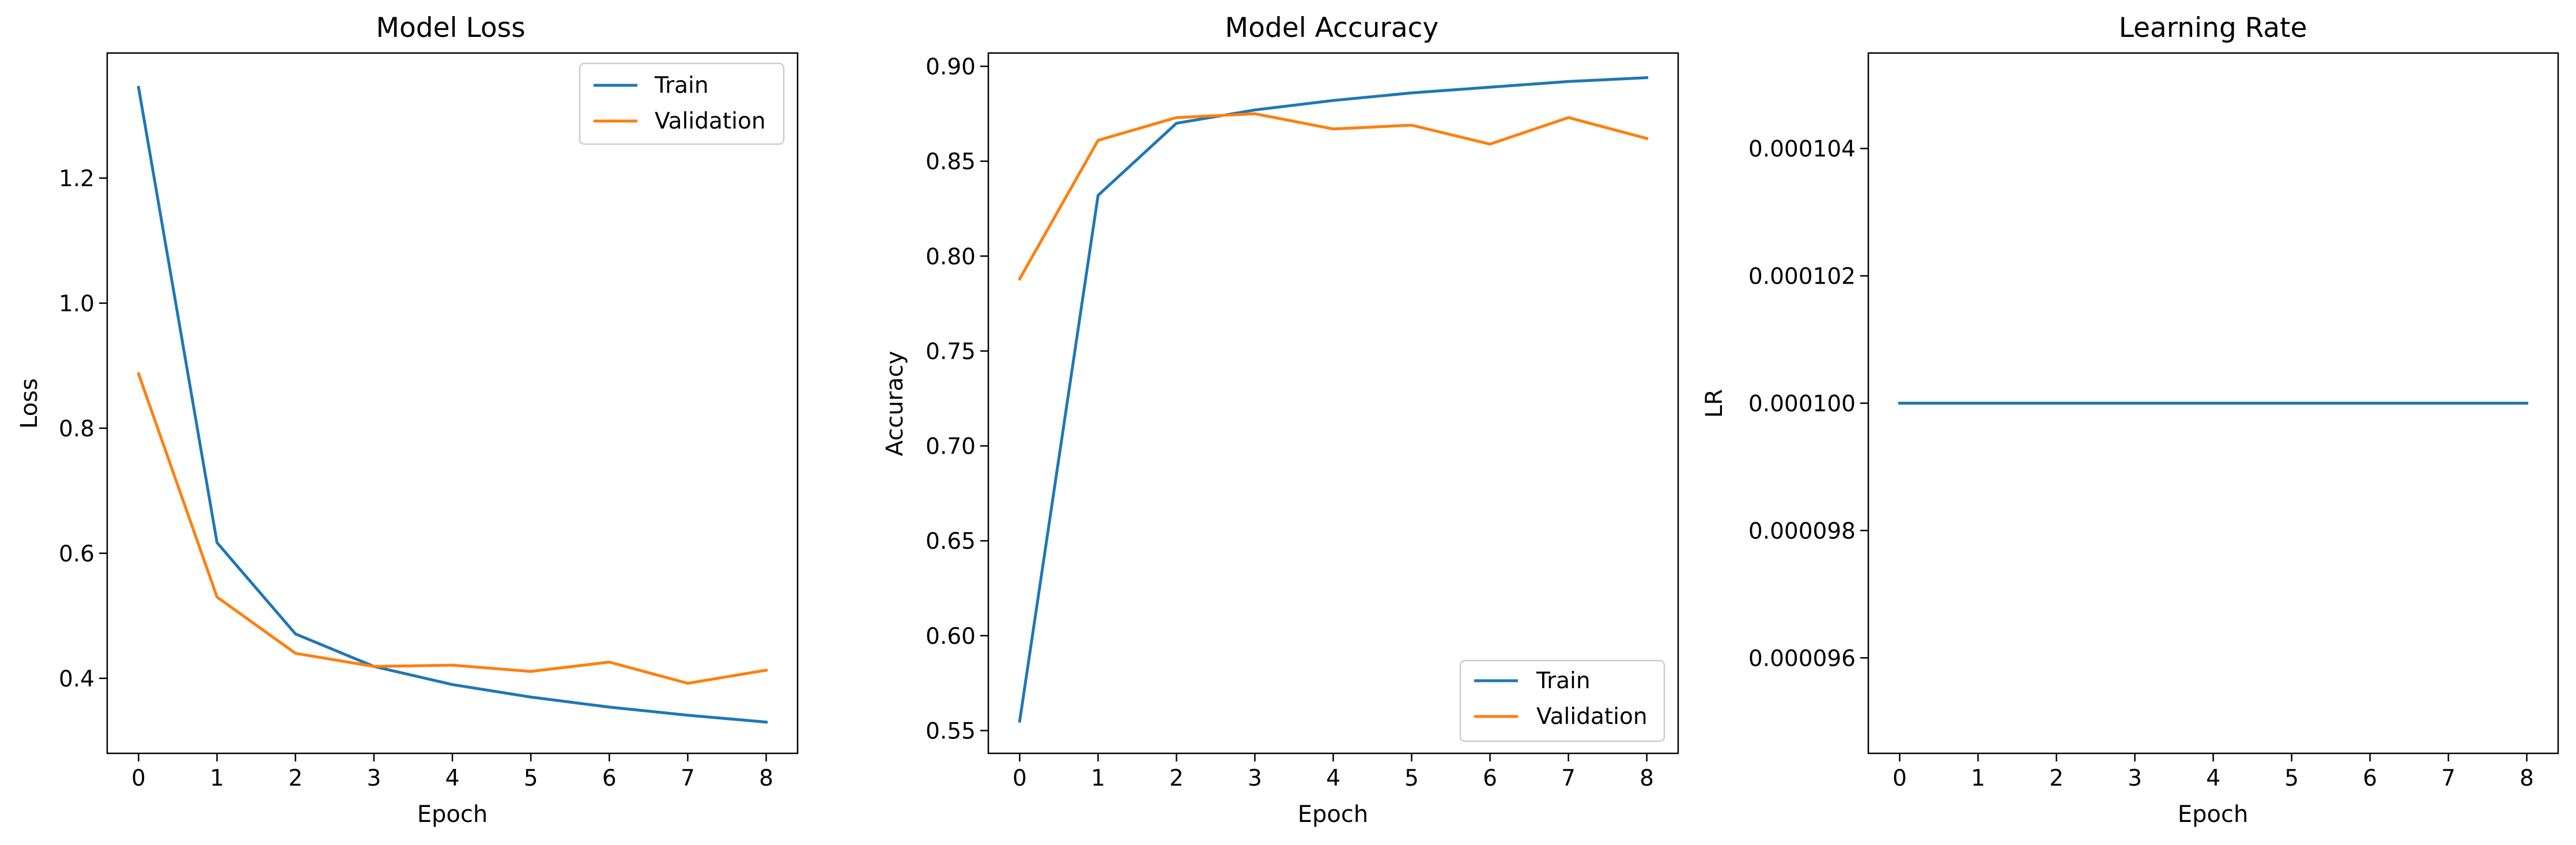 The height and width of the screenshot is (845, 2576). Describe the element at coordinates (1333, 778) in the screenshot. I see `accuracy-chart-xtick-label: 4` at that location.